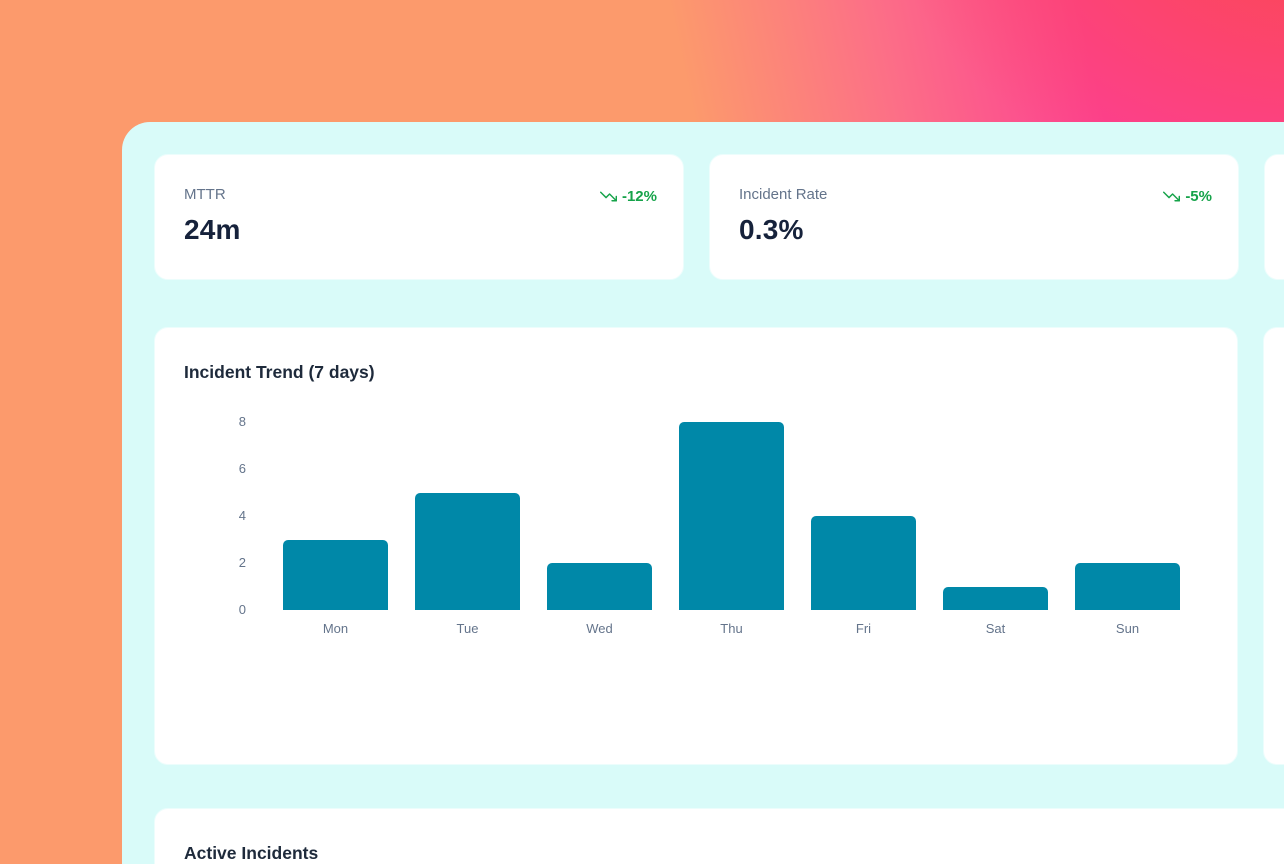 The image size is (1284, 864). What do you see at coordinates (1198, 196) in the screenshot?
I see `trend-value: -5%` at bounding box center [1198, 196].